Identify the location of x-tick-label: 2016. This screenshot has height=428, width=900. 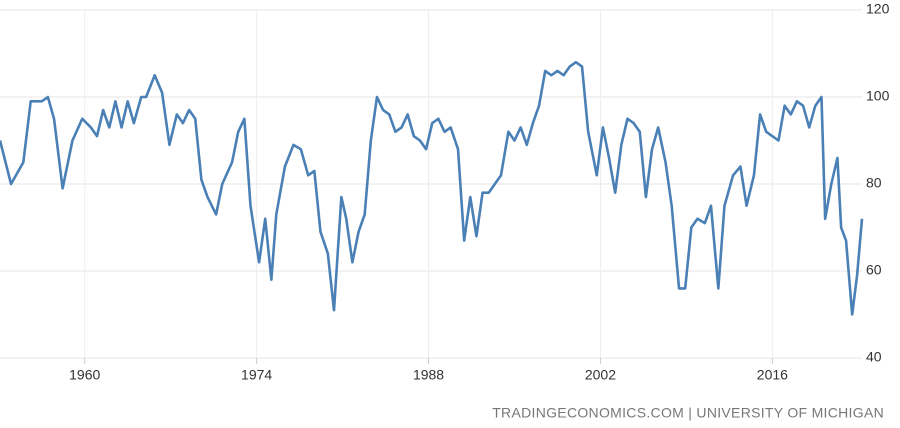
(772, 375).